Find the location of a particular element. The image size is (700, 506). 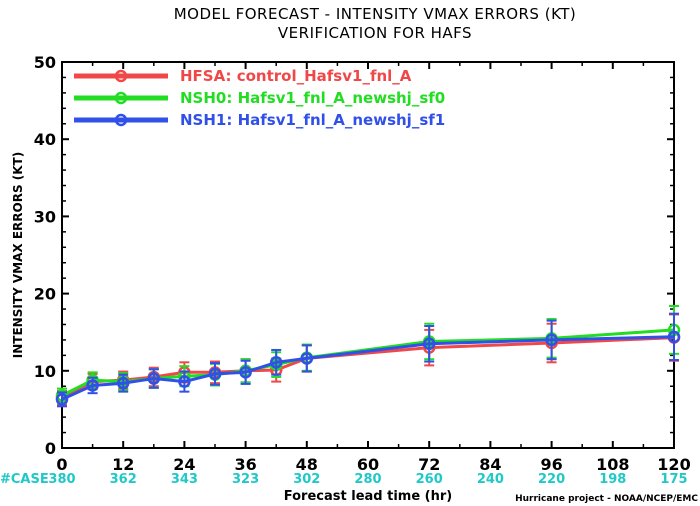

chart-subtitle: VERIFICATION FOR HAFS is located at coordinates (375, 33).